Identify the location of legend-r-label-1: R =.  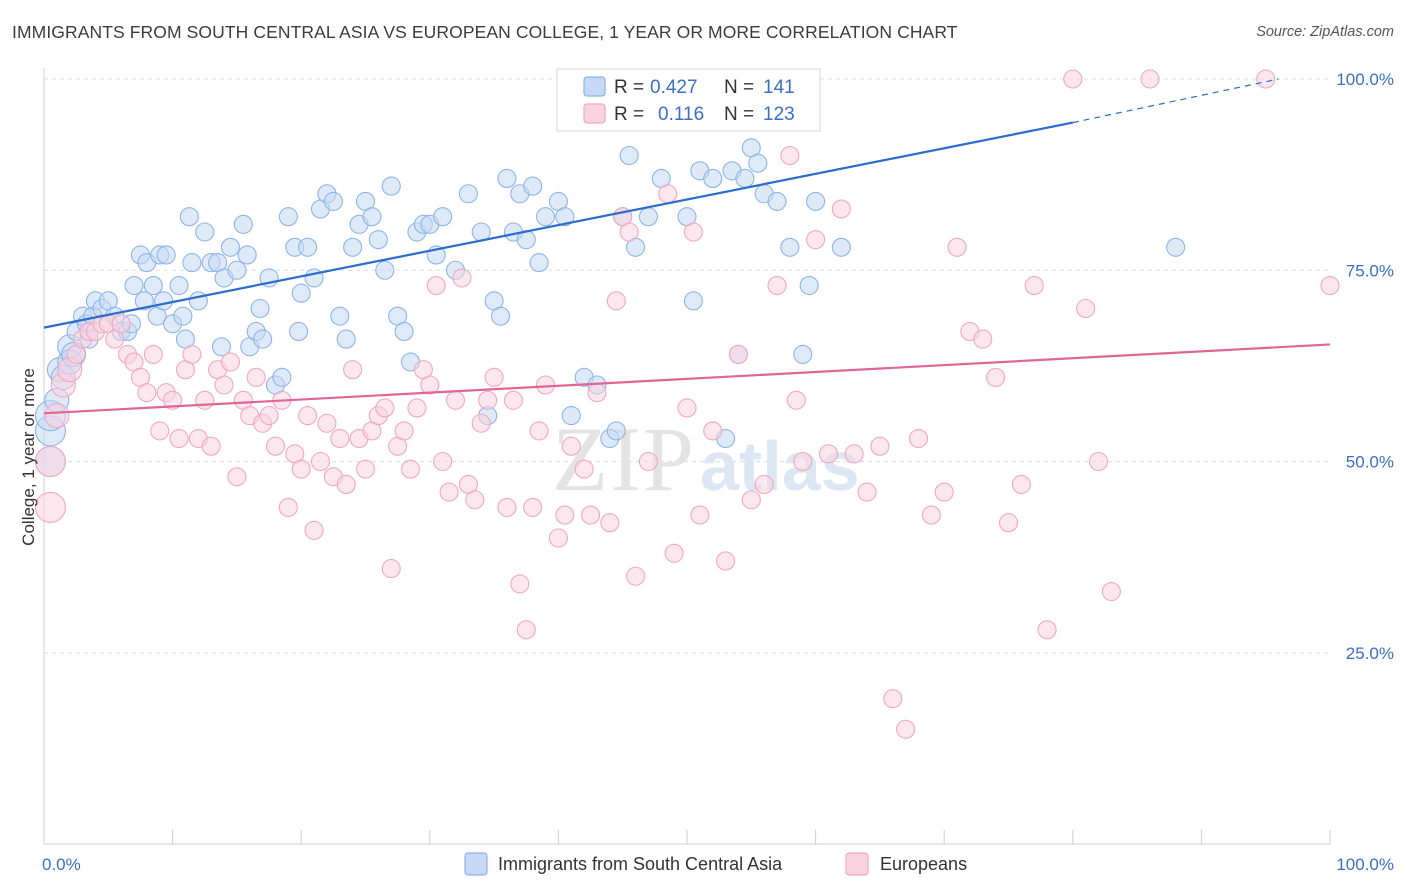
(629, 87).